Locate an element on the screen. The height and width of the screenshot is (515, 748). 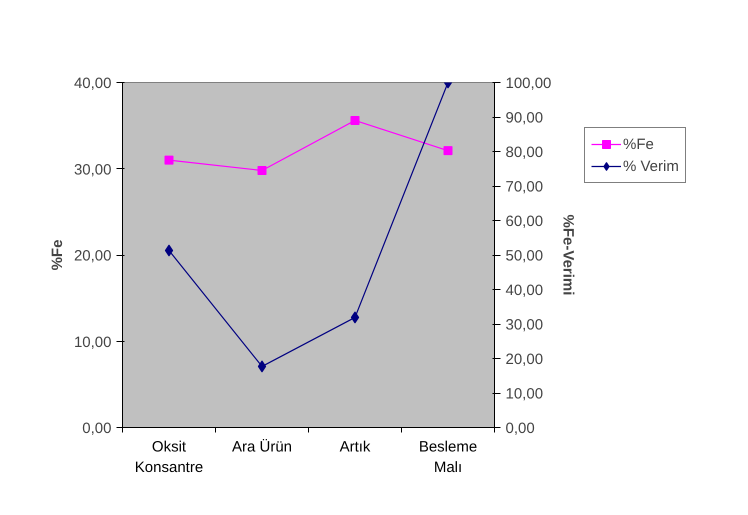
x-tick-label: Besleme Malı is located at coordinates (448, 457).